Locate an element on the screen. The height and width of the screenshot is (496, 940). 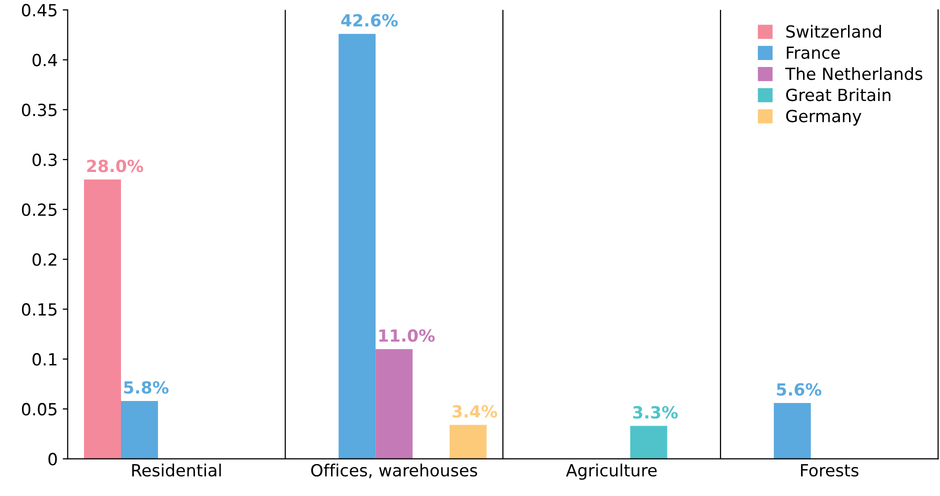
data-label: 5.6% is located at coordinates (799, 389).